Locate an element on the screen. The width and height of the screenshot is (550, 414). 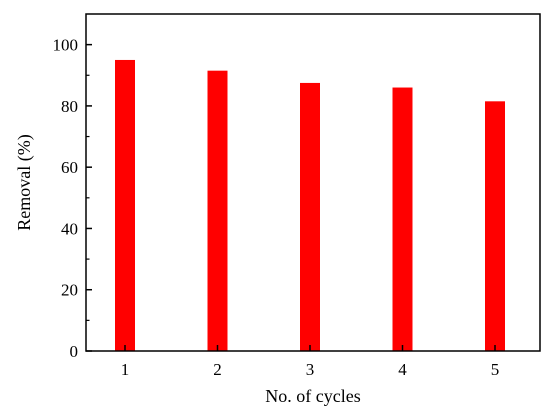
y-axis: 0 20 40 60 80 100 is located at coordinates (72, 198).